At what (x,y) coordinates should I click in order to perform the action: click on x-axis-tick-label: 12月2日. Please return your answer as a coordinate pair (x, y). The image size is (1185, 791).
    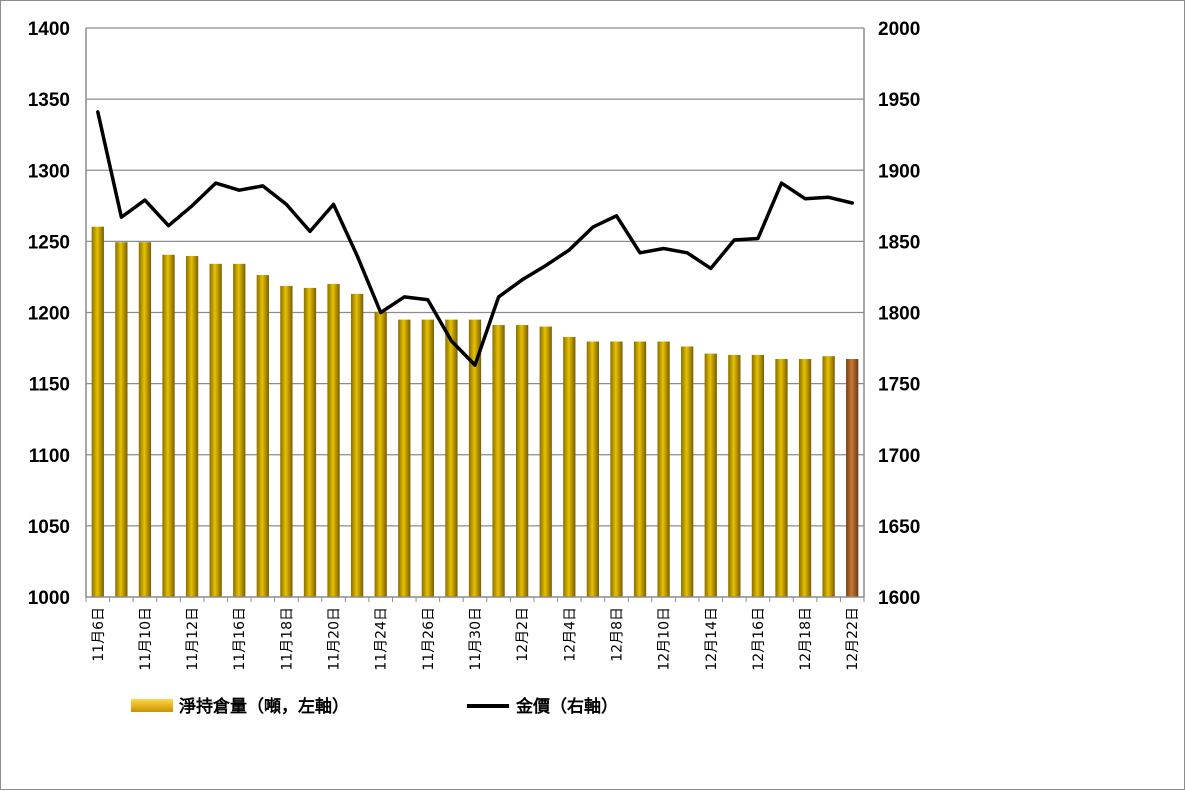
    Looking at the image, I should click on (523, 634).